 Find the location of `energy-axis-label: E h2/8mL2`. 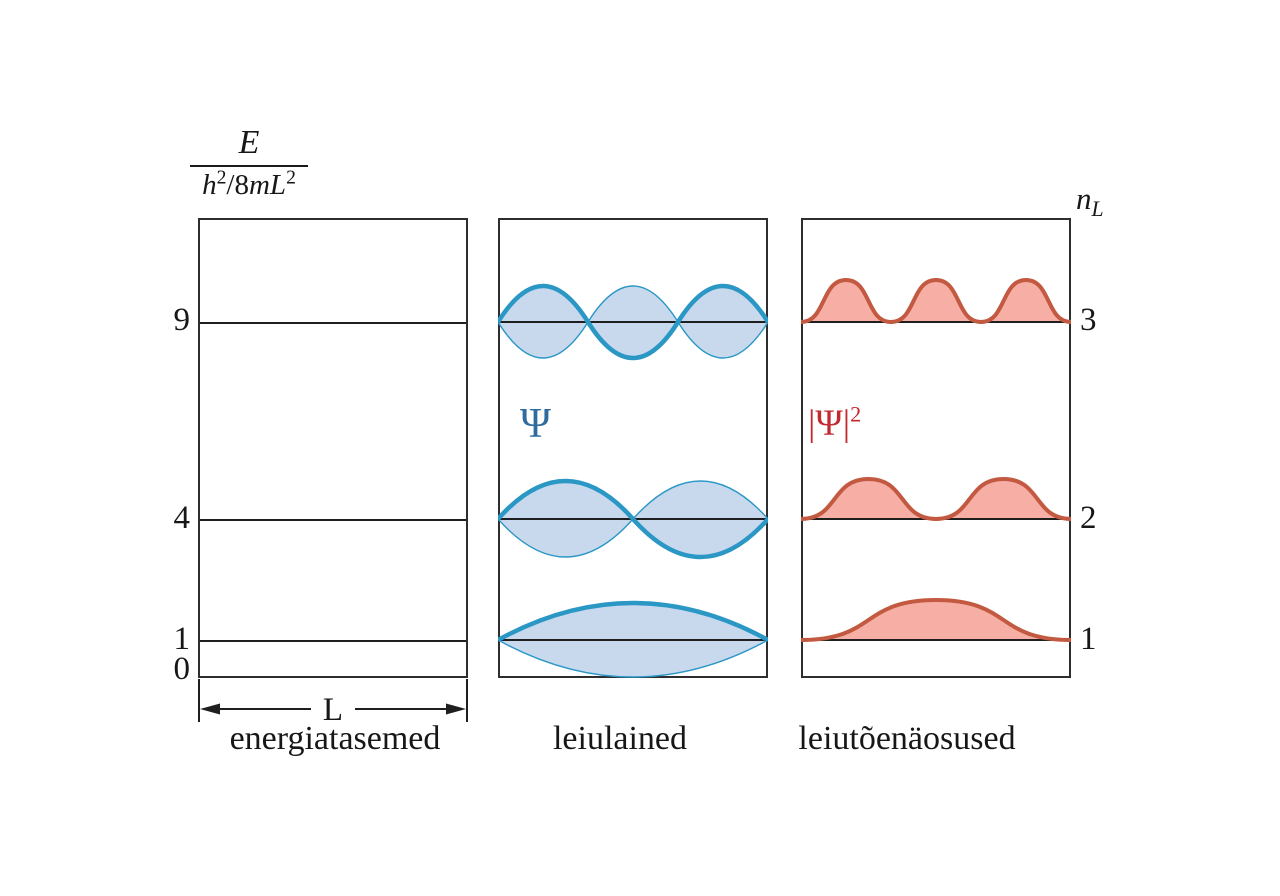

energy-axis-label: E h2/8mL2 is located at coordinates (249, 163).